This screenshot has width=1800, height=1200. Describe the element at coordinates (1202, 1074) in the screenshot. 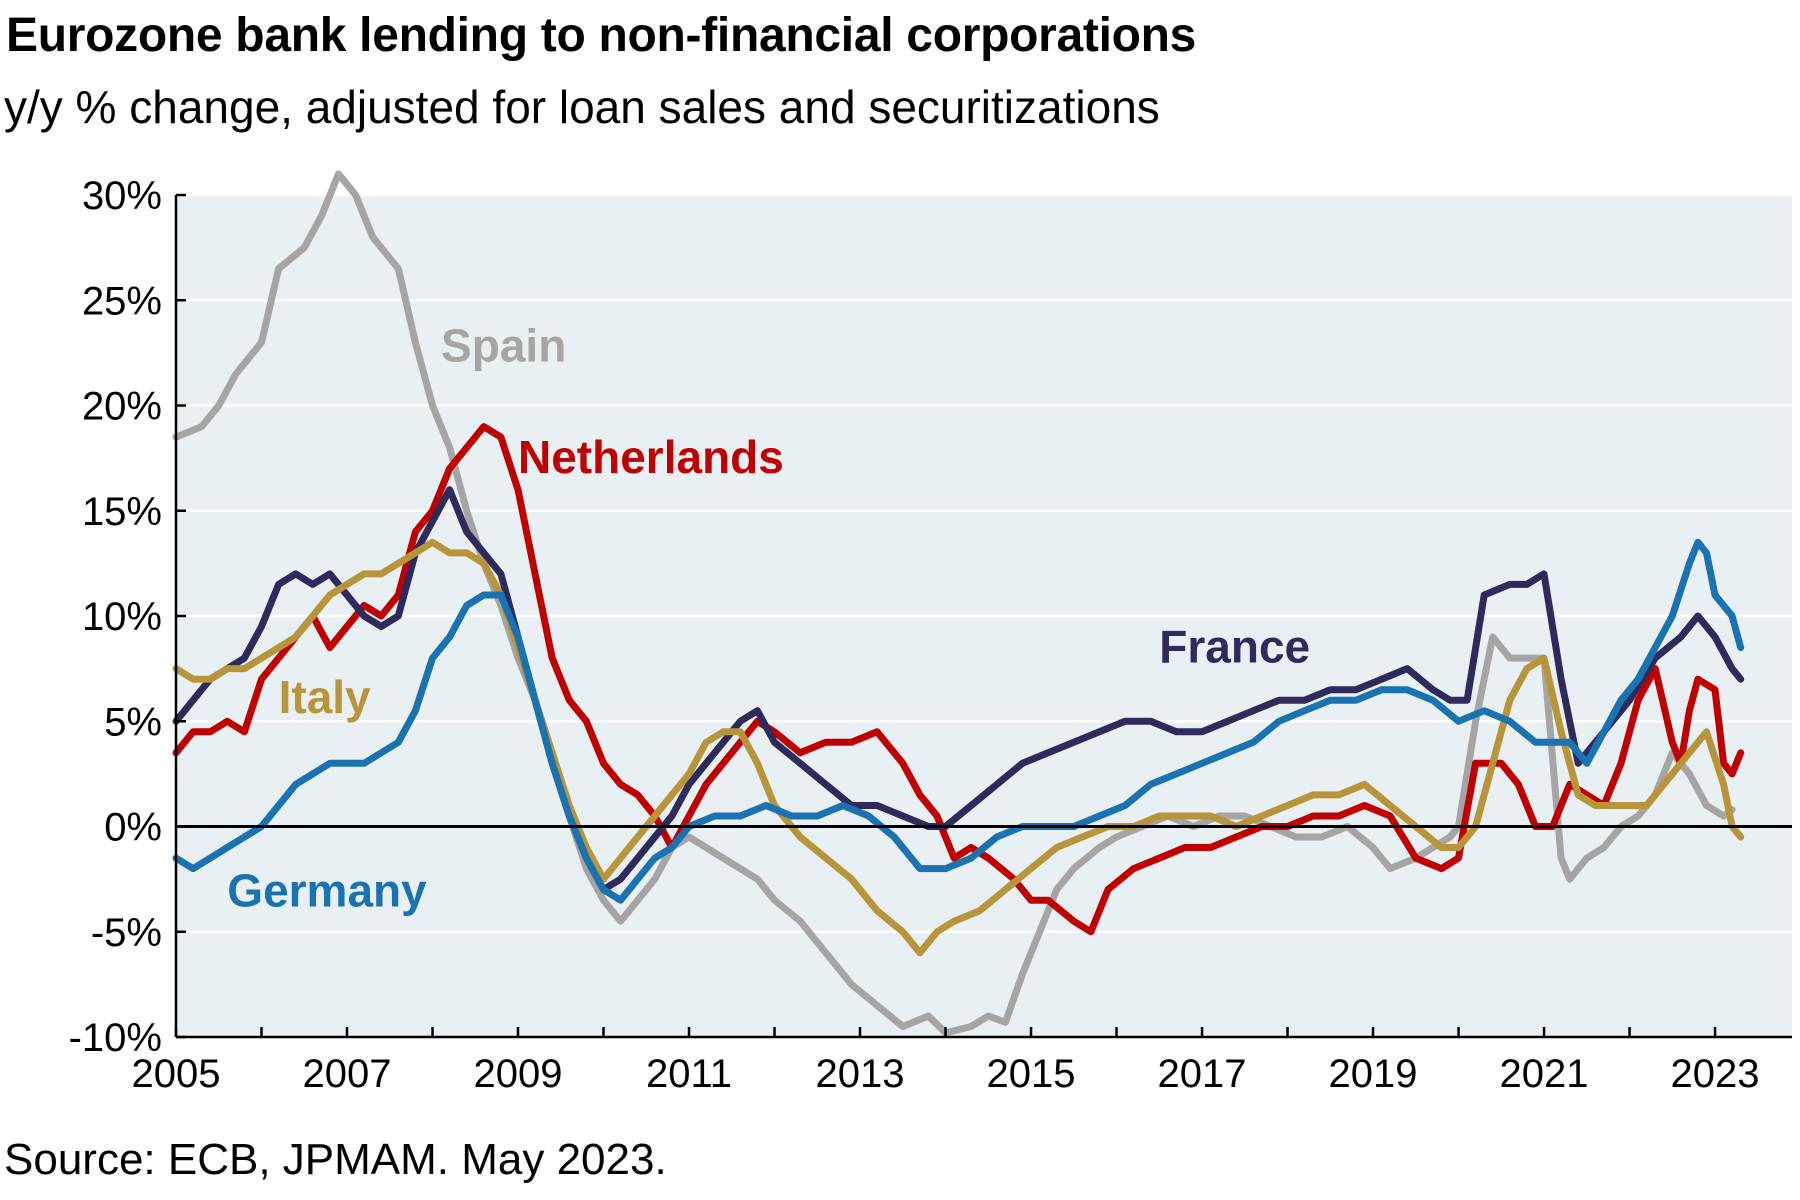

I see `x-tick-label: 2017` at that location.